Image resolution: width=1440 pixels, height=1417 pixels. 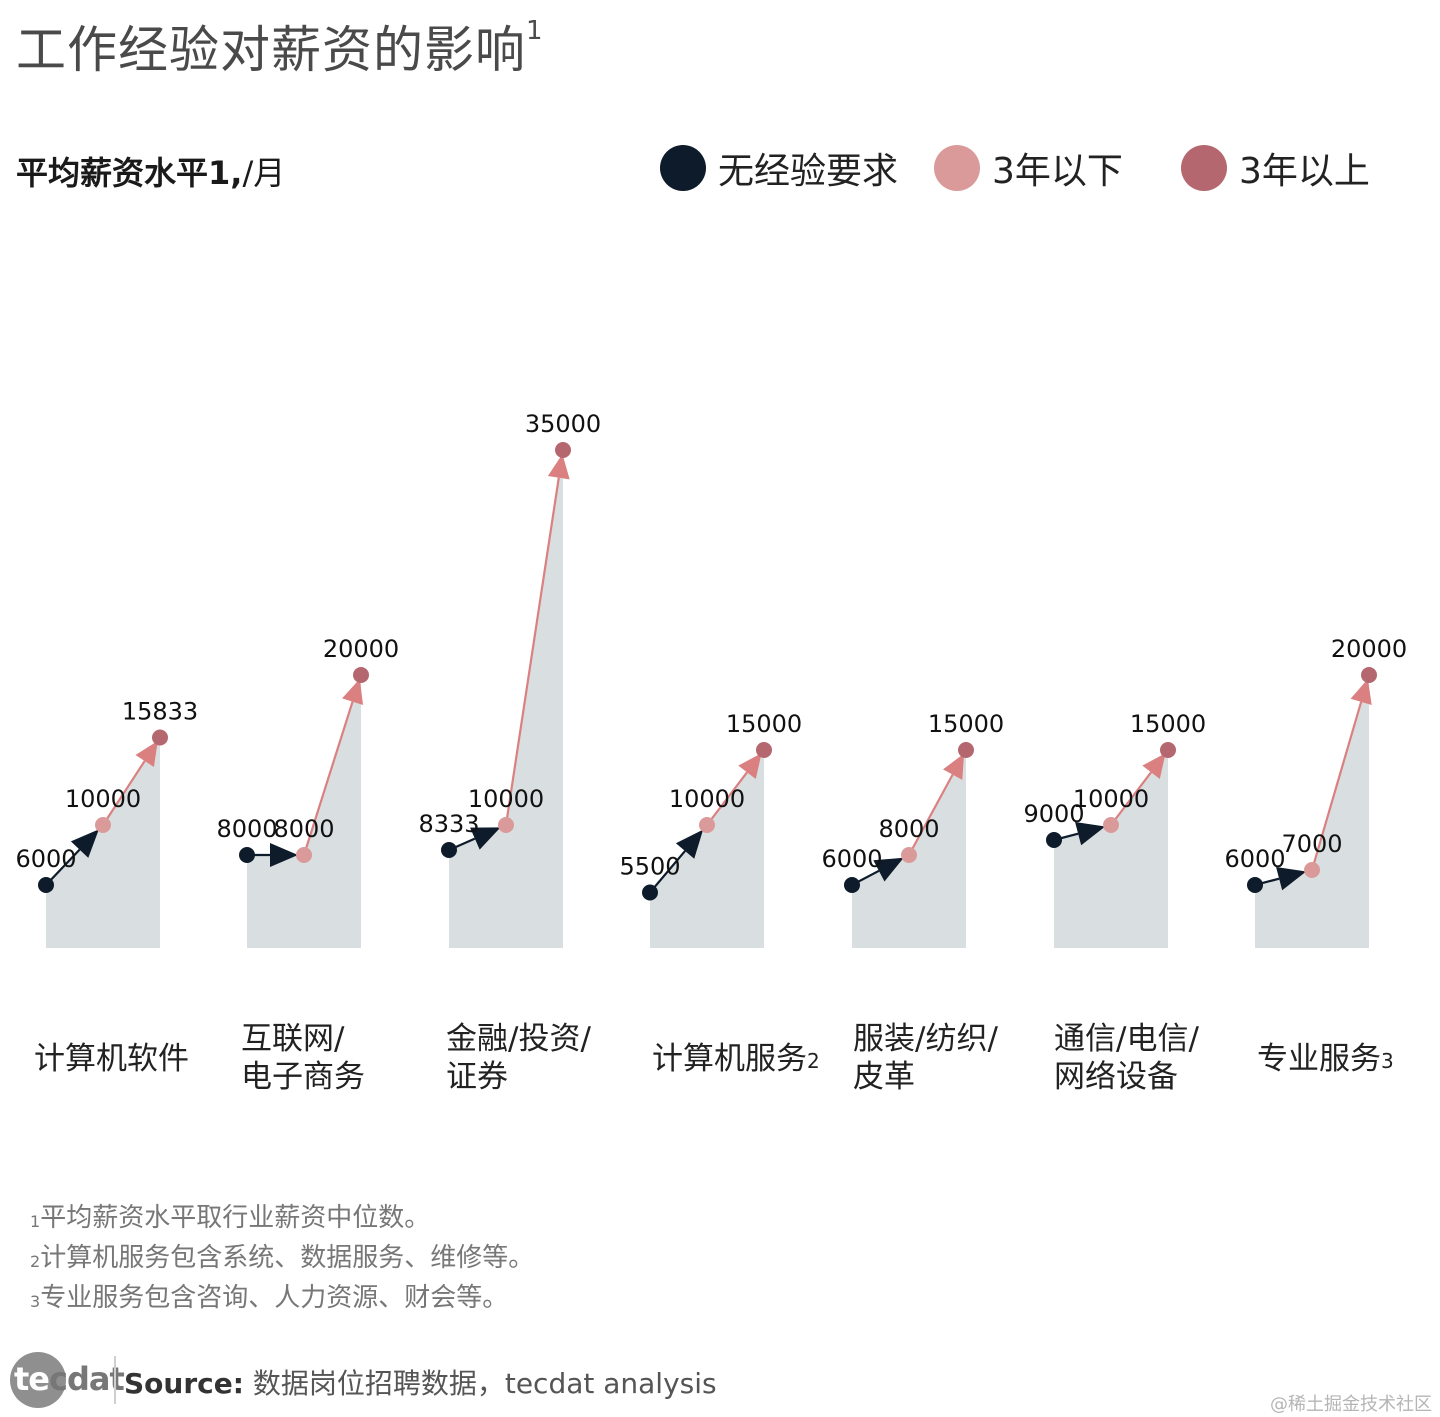 What do you see at coordinates (1053, 814) in the screenshot?
I see `label-no-exp-5: 9000` at bounding box center [1053, 814].